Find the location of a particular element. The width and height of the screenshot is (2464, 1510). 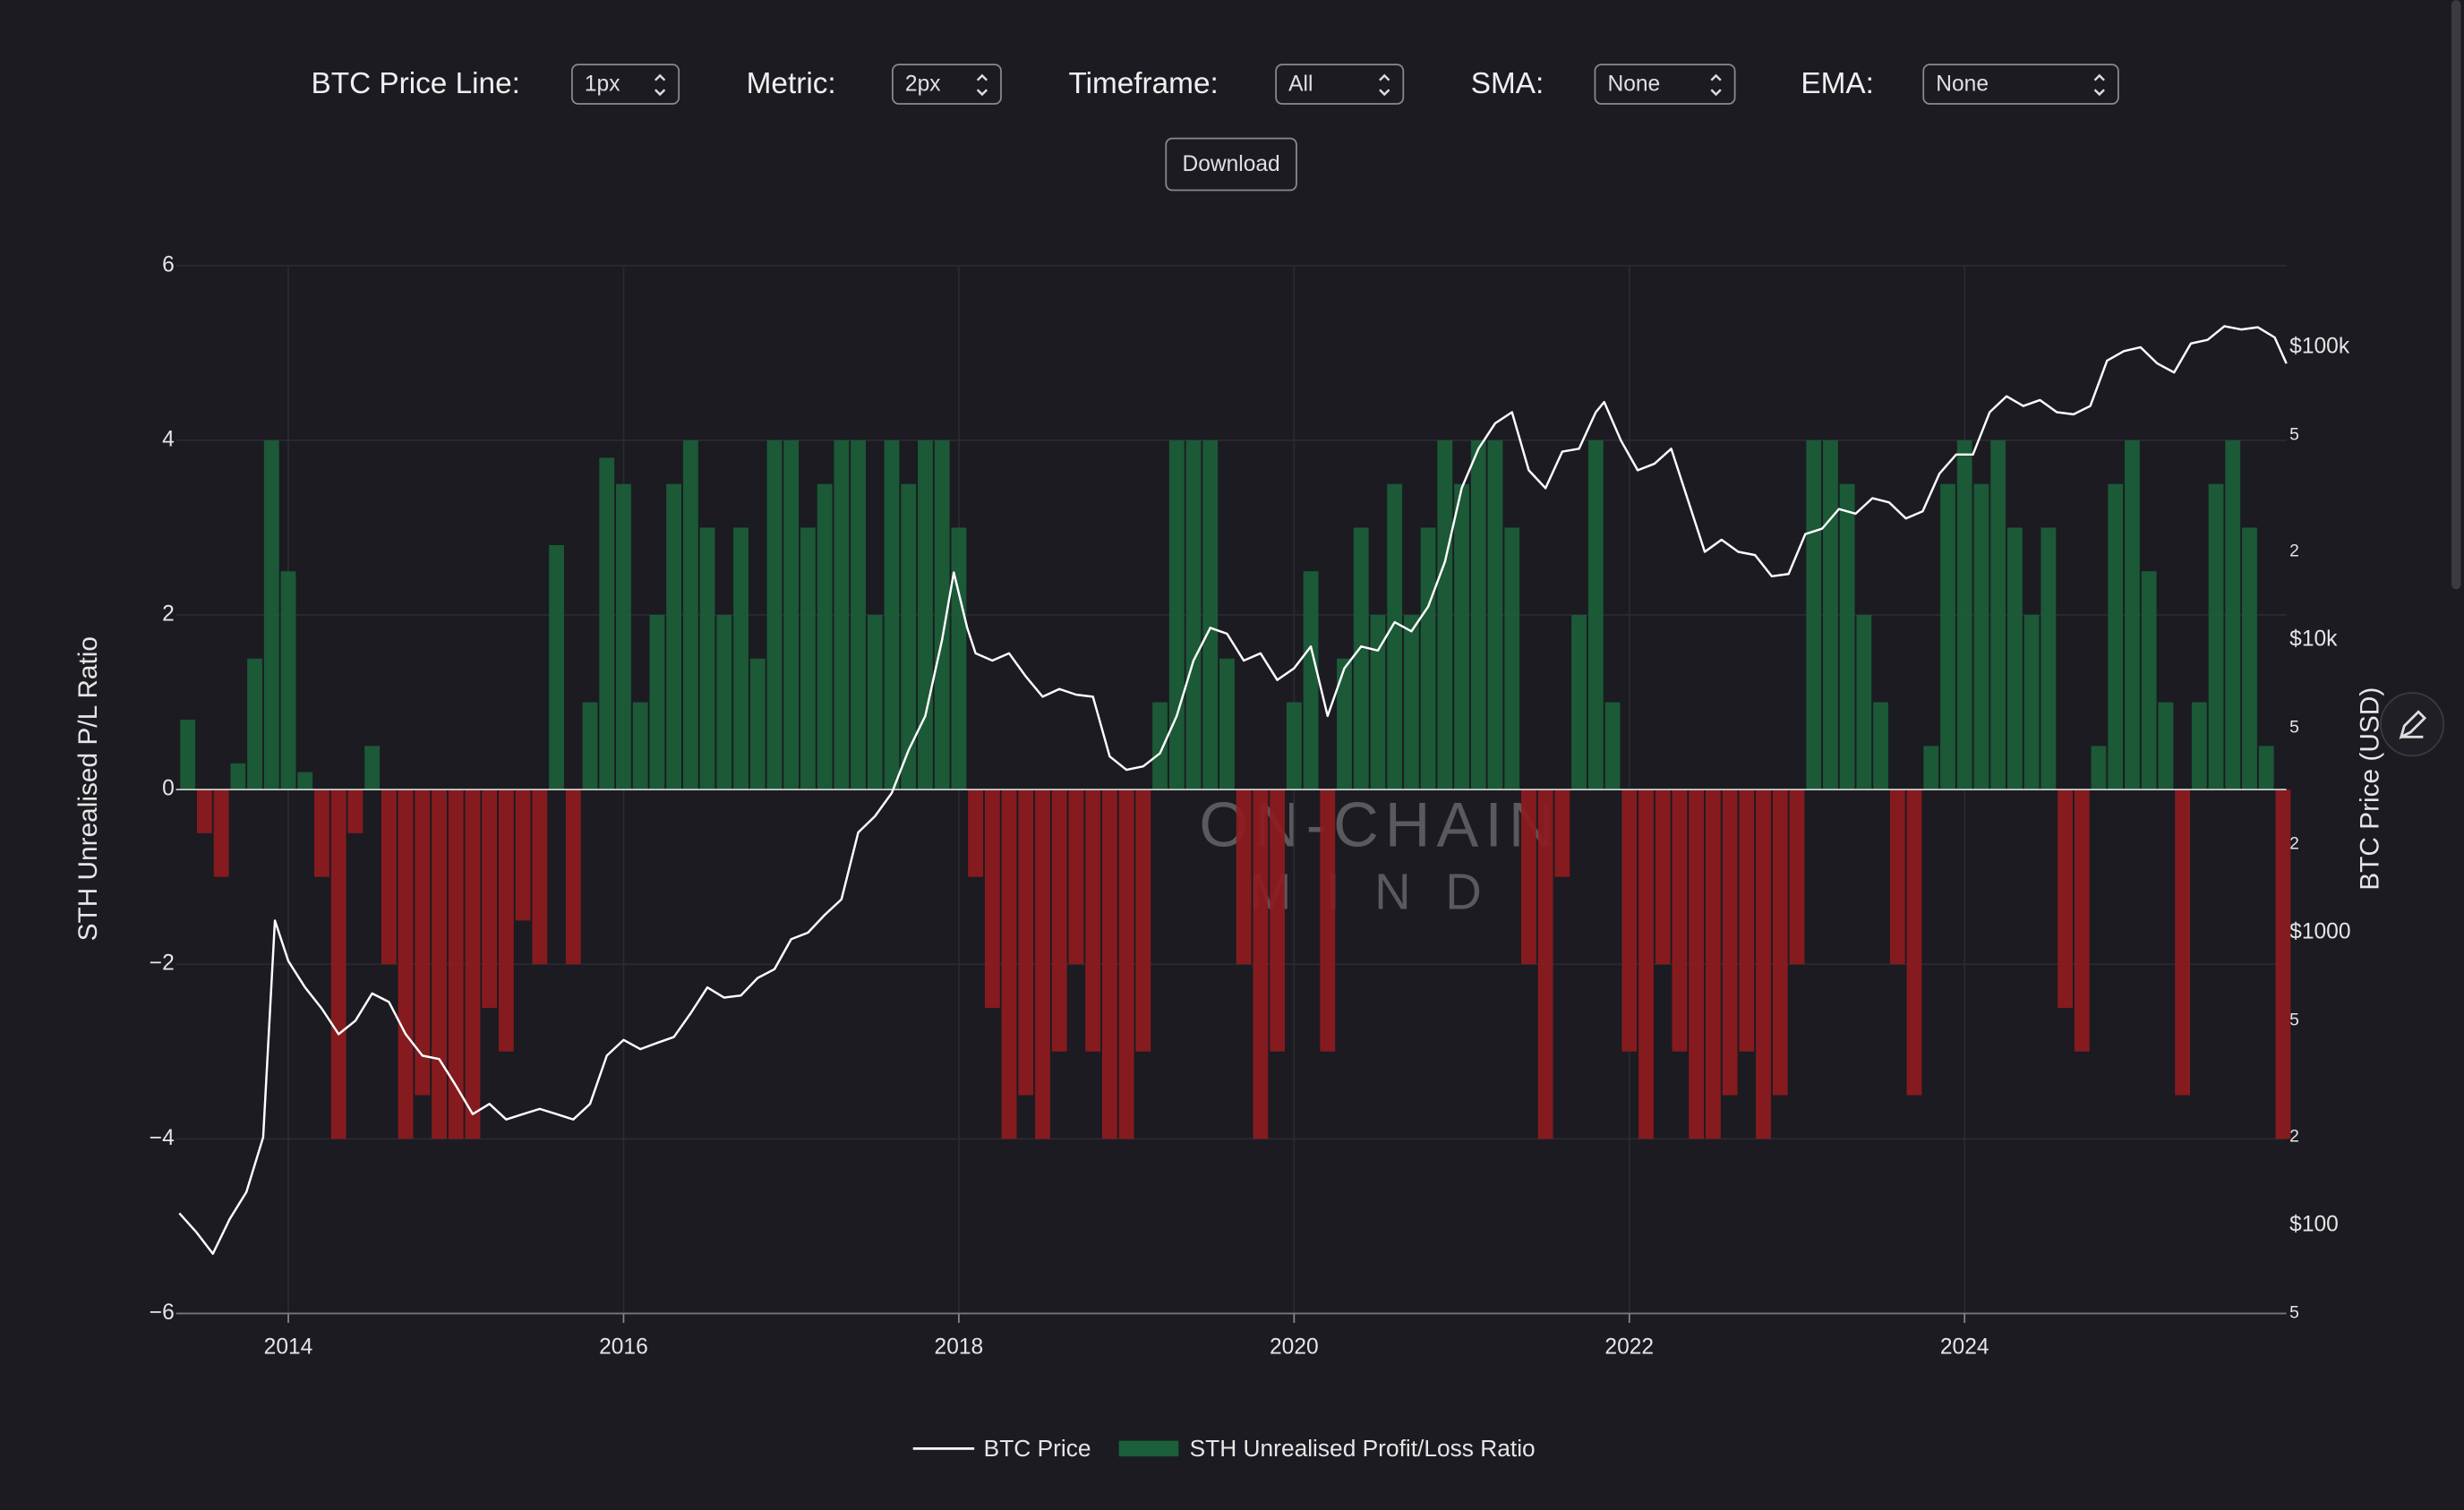

legend-label: BTC Price is located at coordinates (1037, 1448).